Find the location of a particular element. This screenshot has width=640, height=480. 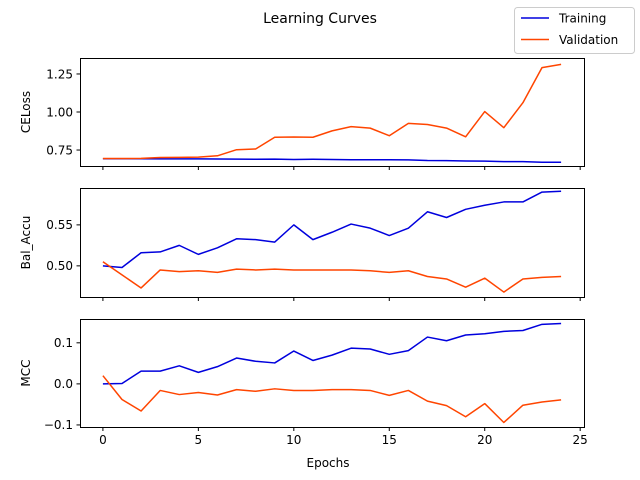

panel-2-validation-line is located at coordinates (332, 277).